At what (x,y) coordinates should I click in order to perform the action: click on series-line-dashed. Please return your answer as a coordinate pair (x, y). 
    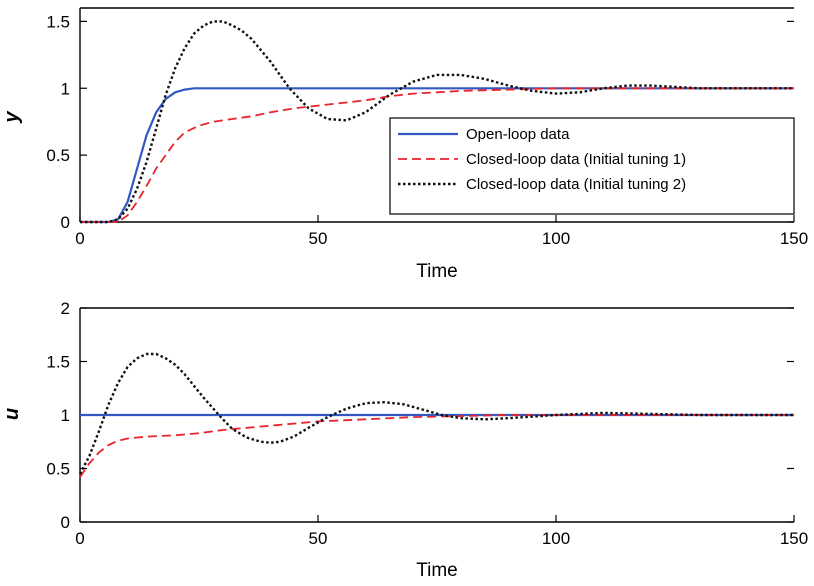
    Looking at the image, I should click on (436, 446).